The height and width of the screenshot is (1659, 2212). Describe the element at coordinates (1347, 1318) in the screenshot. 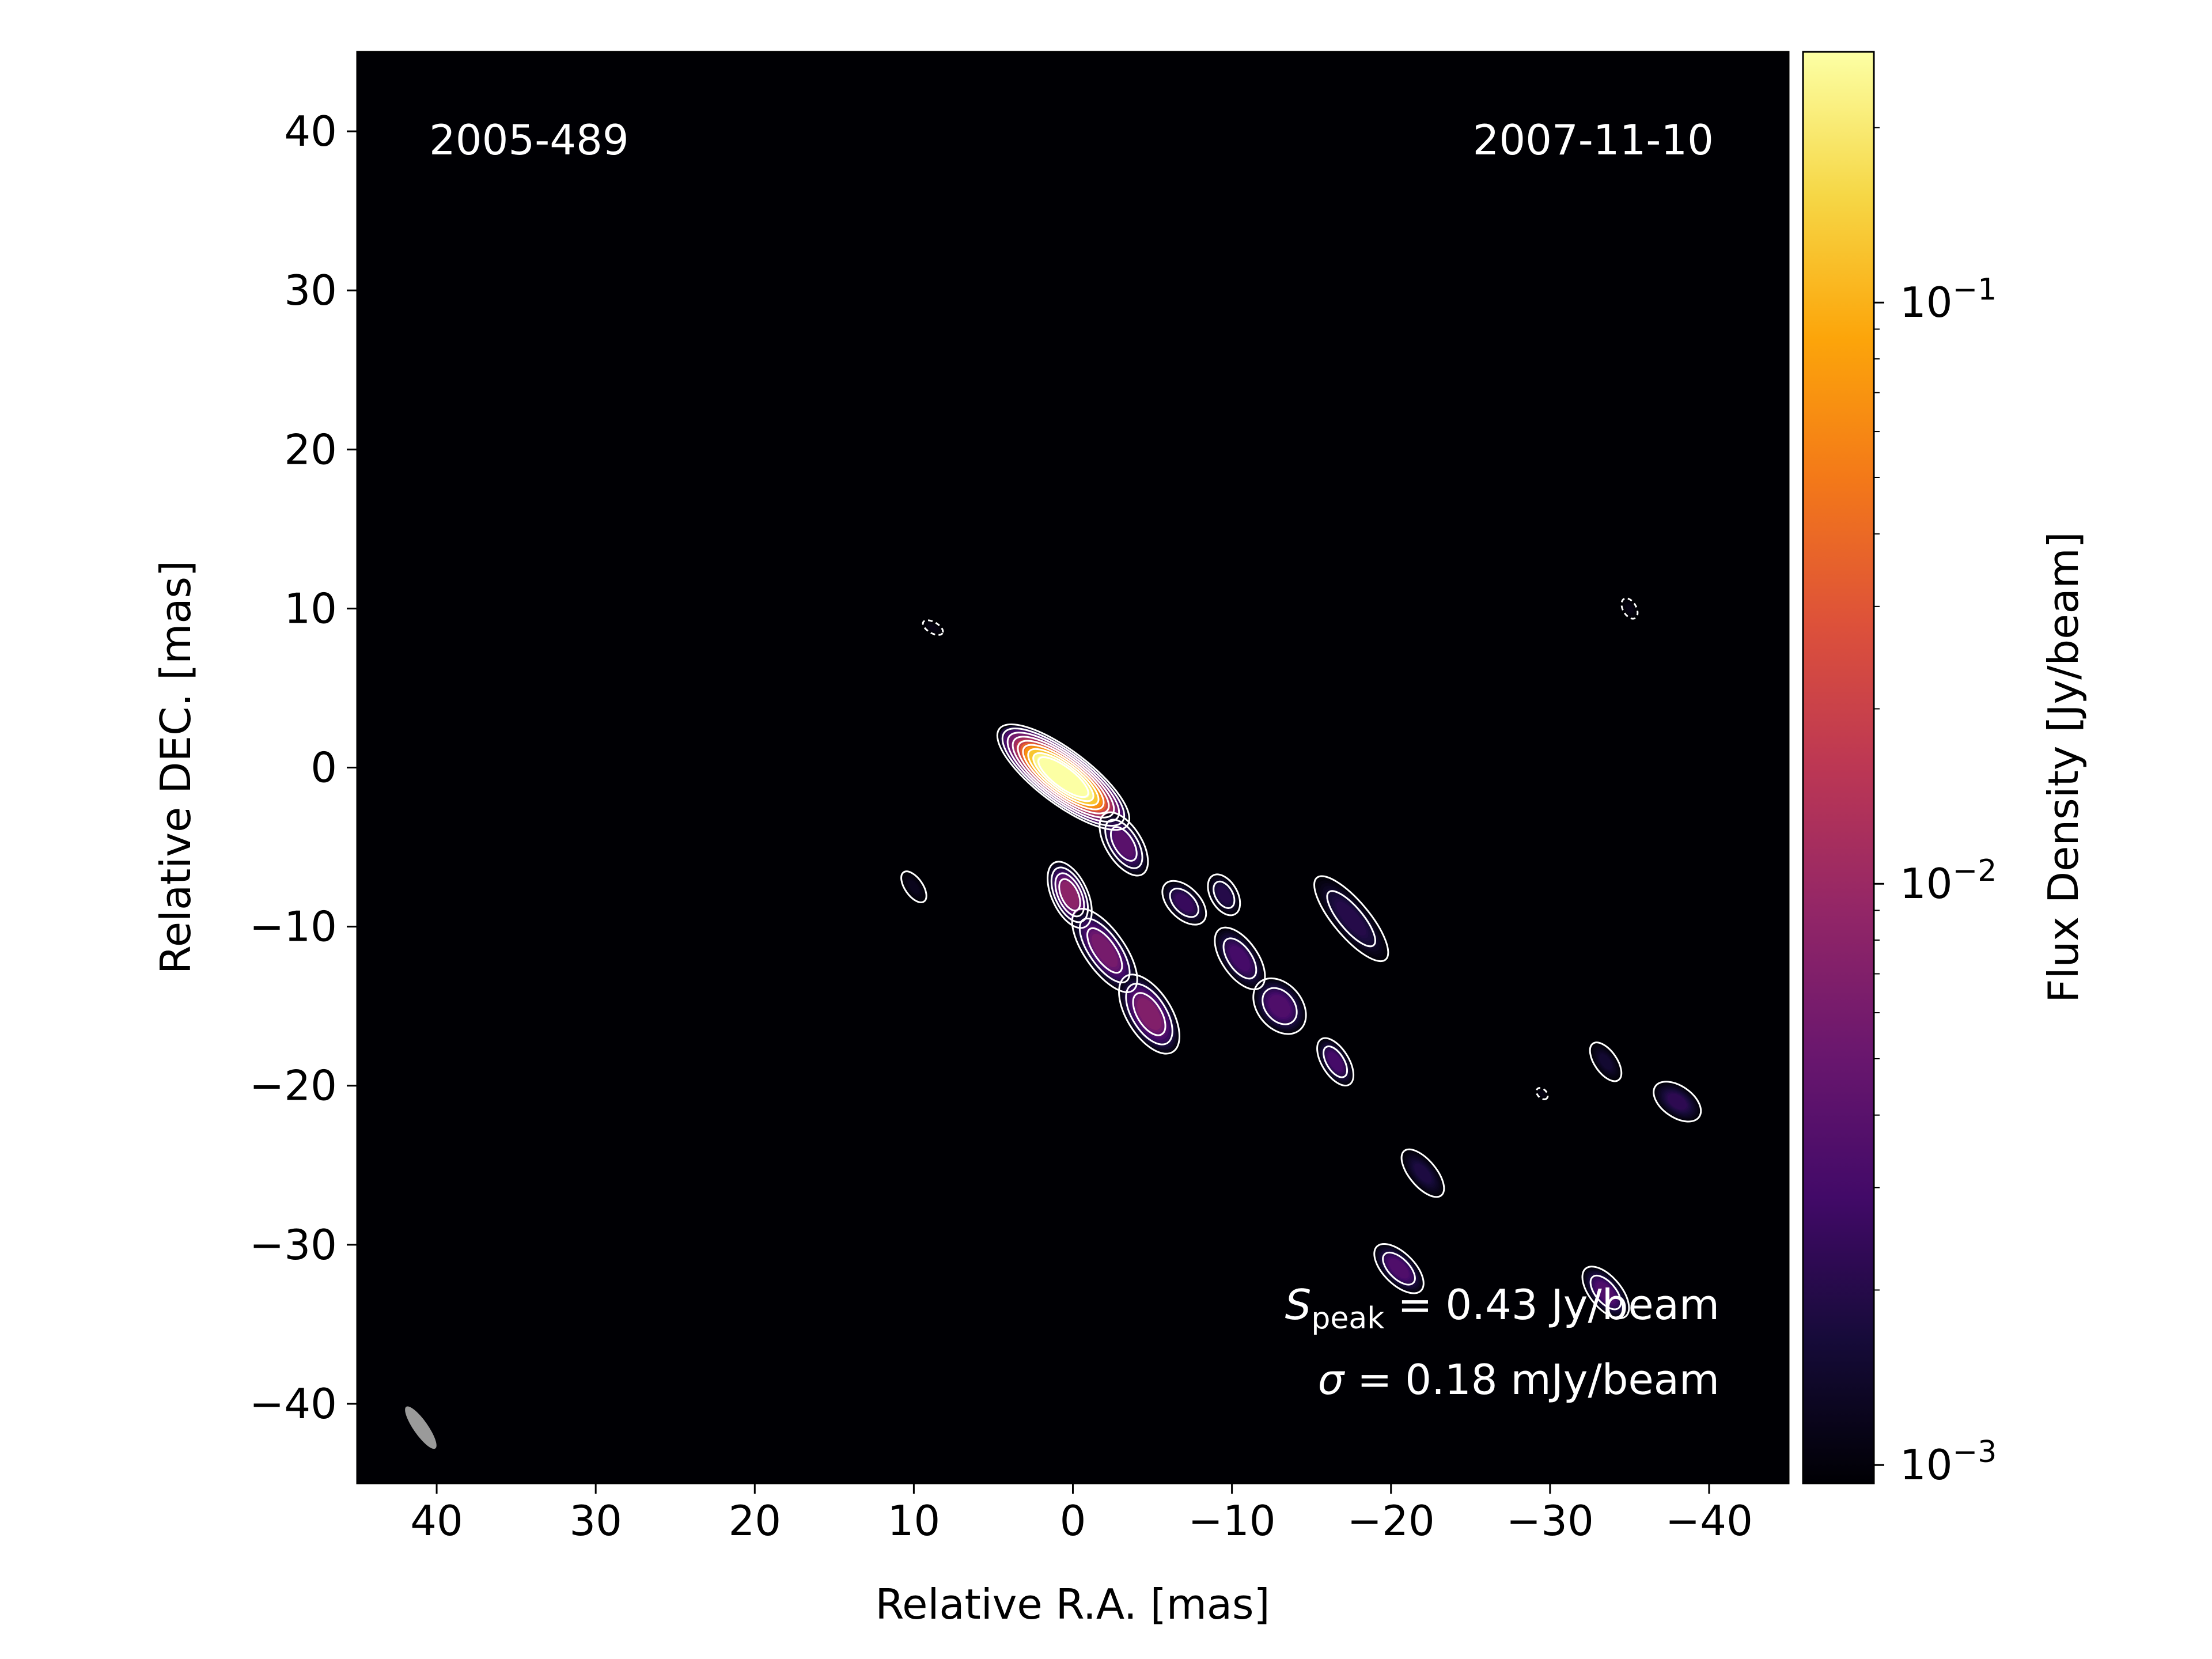

I see `peak-subscript: peak` at that location.